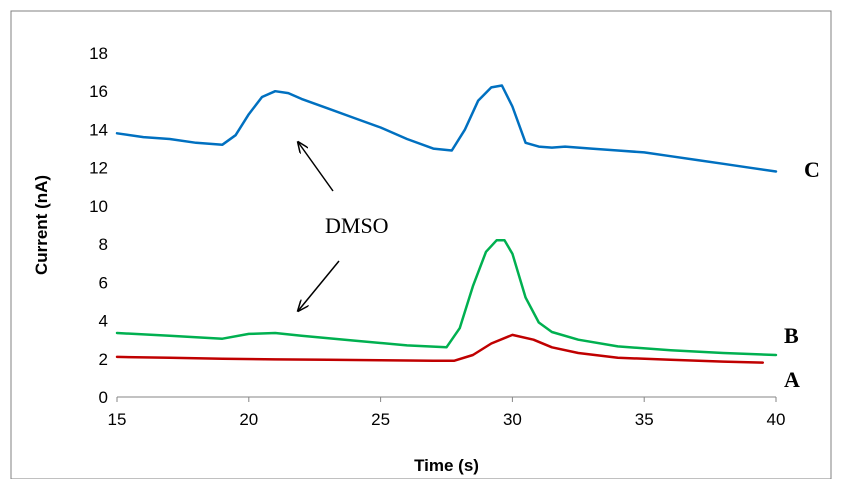 This screenshot has width=842, height=479. What do you see at coordinates (103, 321) in the screenshot?
I see `y-tick-label: 4` at bounding box center [103, 321].